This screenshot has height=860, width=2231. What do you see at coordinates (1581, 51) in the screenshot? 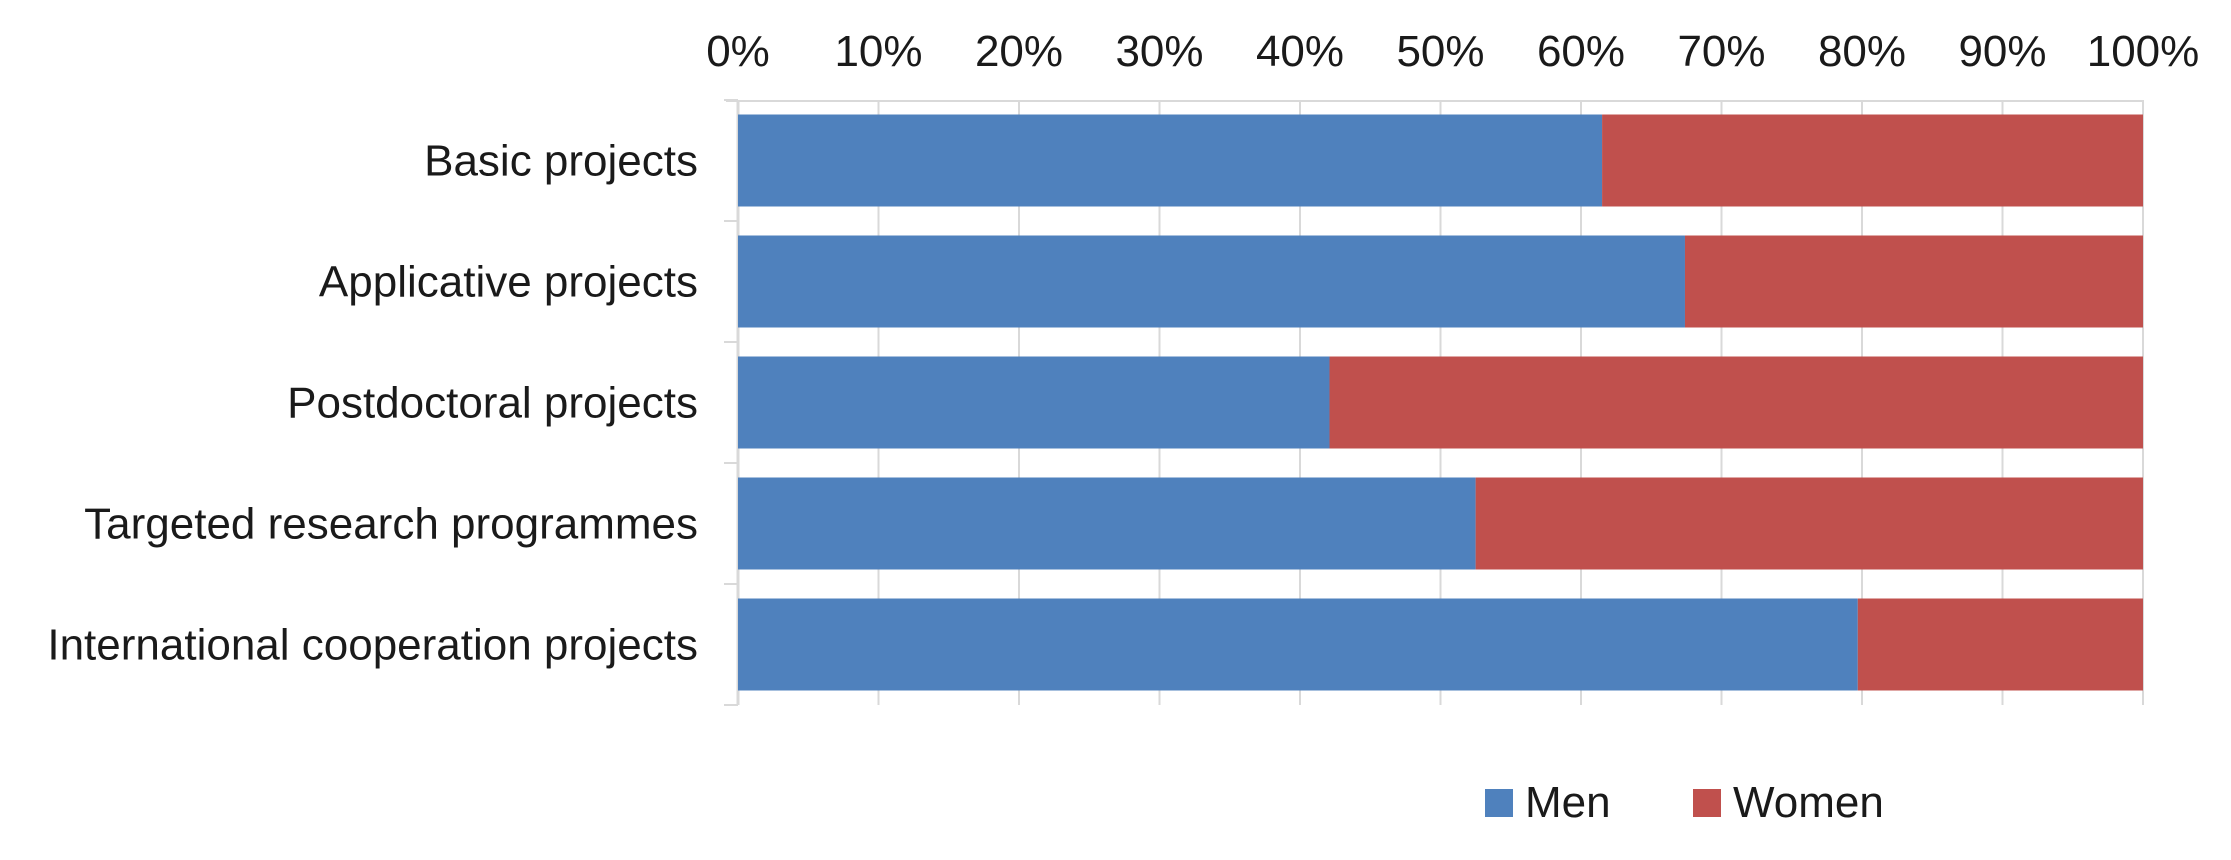
I see `x-tick-label: 60%` at bounding box center [1581, 51].